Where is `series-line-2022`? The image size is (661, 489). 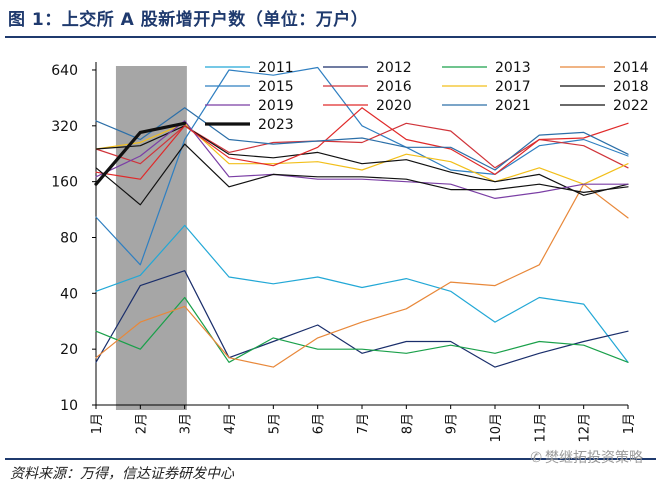
series-line-2022 is located at coordinates (362, 174).